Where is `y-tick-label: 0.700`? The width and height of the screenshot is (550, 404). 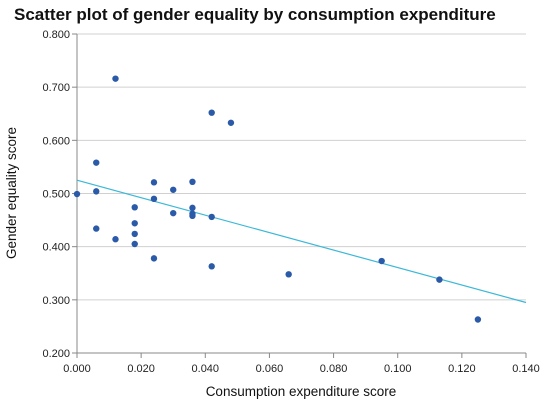 y-tick-label: 0.700 is located at coordinates (56, 88).